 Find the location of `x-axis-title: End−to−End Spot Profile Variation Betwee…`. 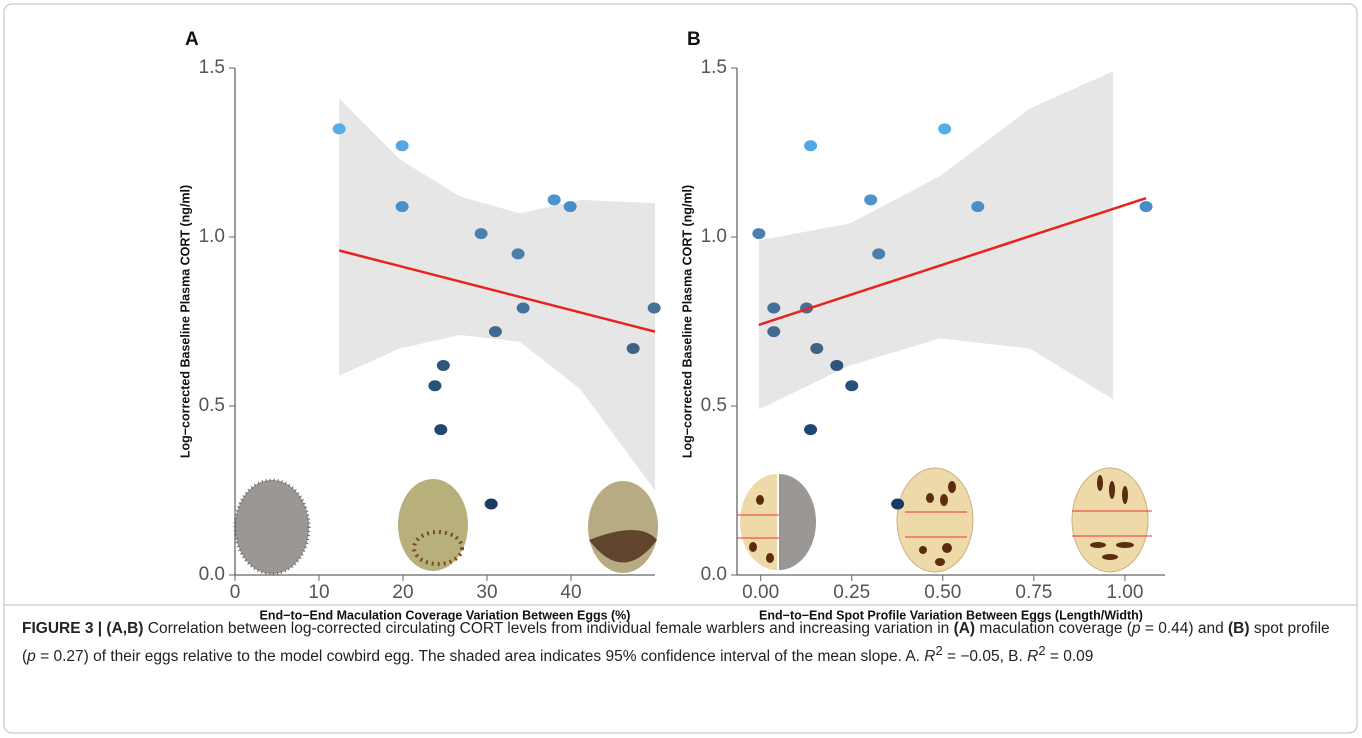

x-axis-title: End−to−End Spot Profile Variation Betwee… is located at coordinates (951, 615).